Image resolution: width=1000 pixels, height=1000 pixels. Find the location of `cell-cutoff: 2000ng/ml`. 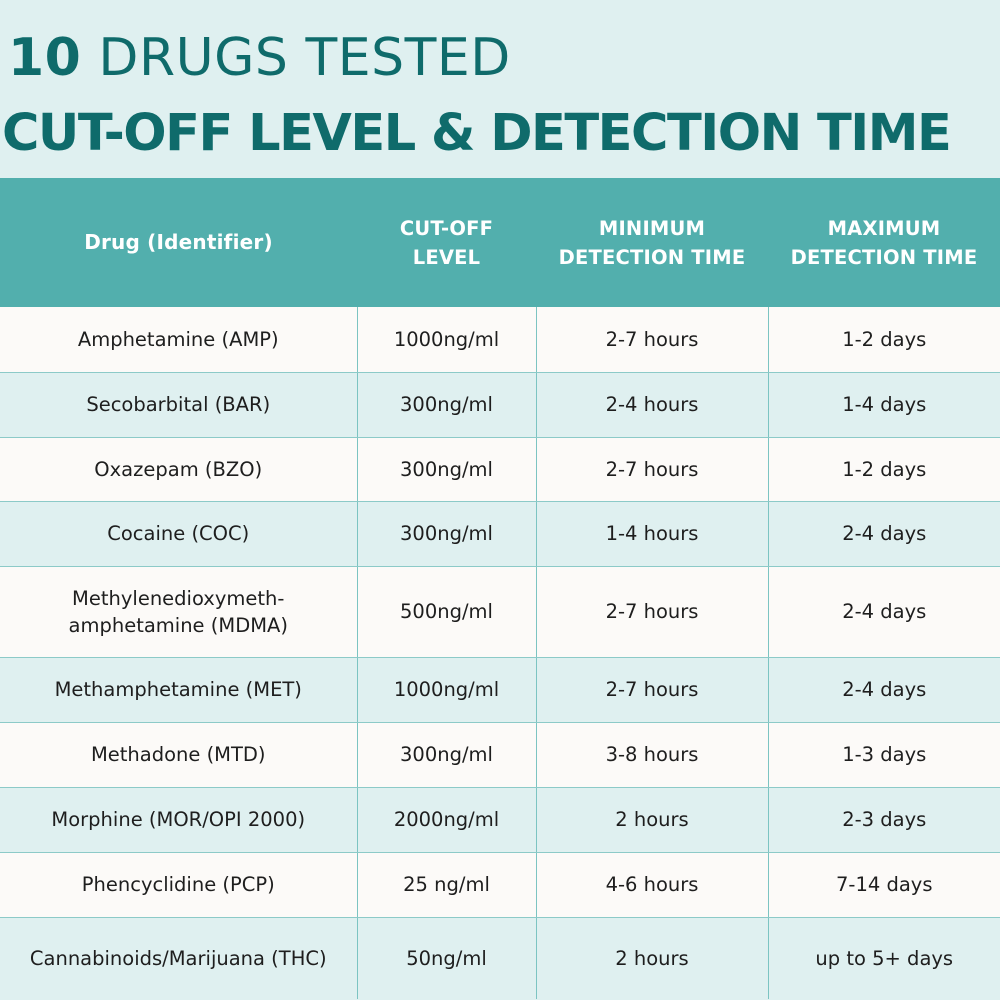

cell-cutoff: 2000ng/ml is located at coordinates (447, 820).